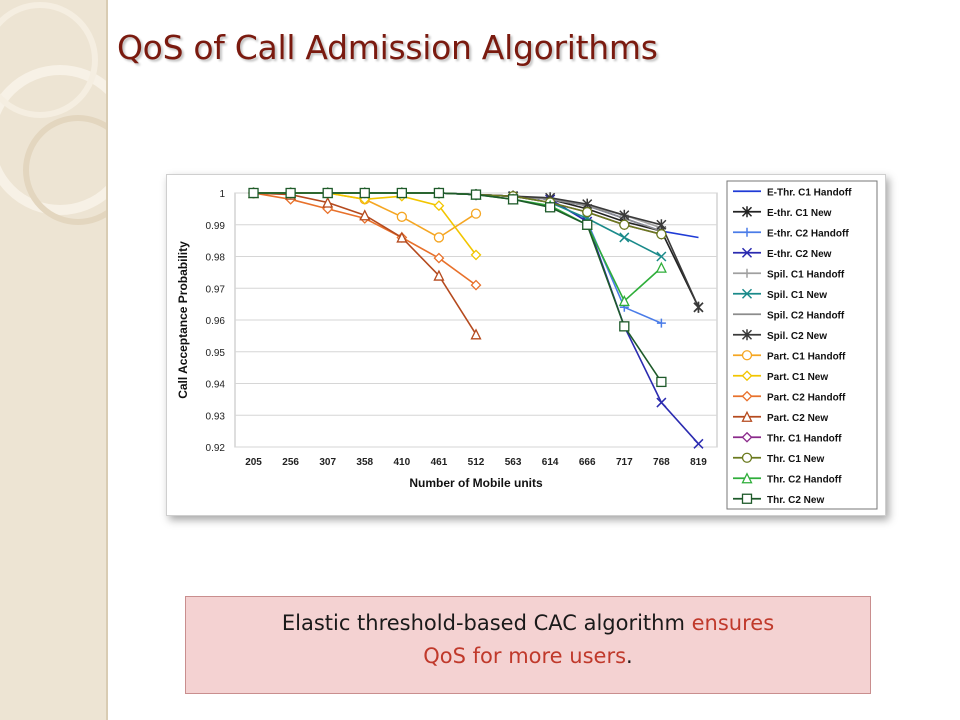 This screenshot has width=960, height=720. I want to click on x-tick-label: 563, so click(513, 462).